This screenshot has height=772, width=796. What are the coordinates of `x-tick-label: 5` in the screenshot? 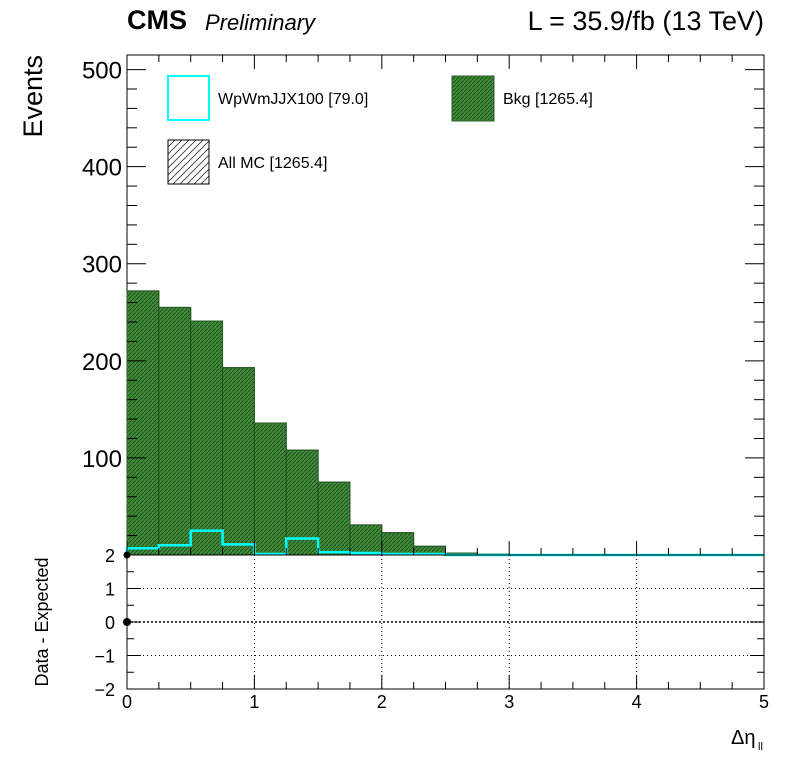 It's located at (764, 702).